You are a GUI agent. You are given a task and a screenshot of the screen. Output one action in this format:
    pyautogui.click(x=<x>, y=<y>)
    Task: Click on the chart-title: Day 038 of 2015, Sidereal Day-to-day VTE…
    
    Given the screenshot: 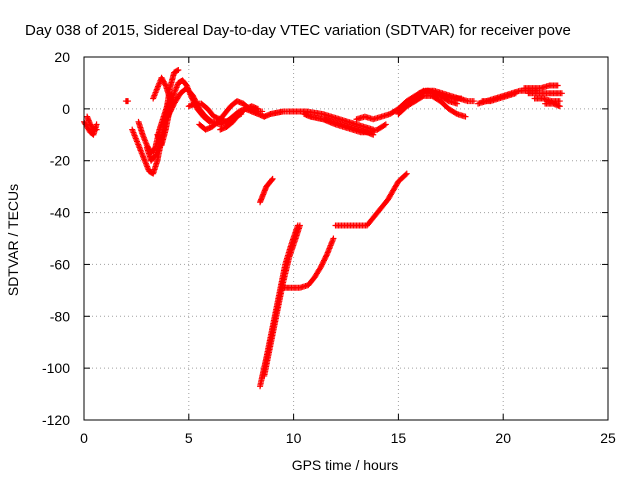 What is the action you would take?
    pyautogui.click(x=298, y=30)
    